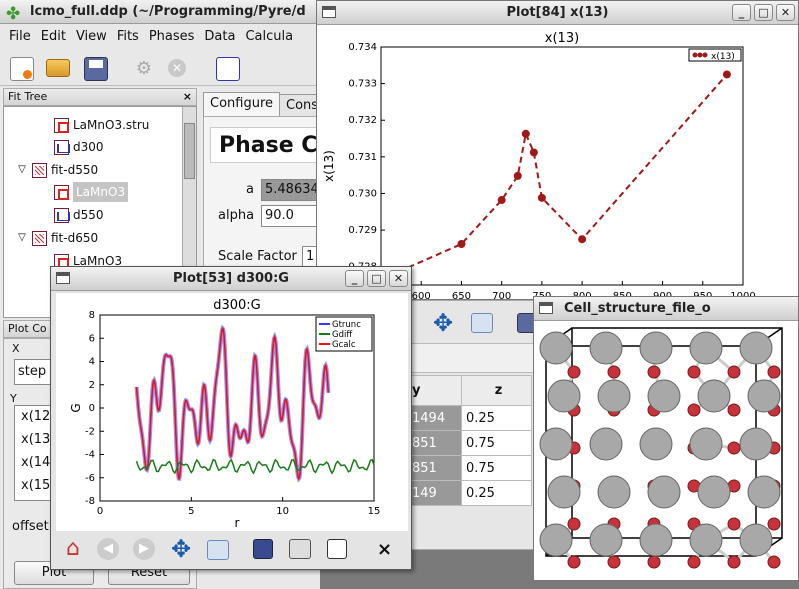 This screenshot has height=589, width=799. Describe the element at coordinates (36, 485) in the screenshot. I see `y-list-item: x(15` at that location.